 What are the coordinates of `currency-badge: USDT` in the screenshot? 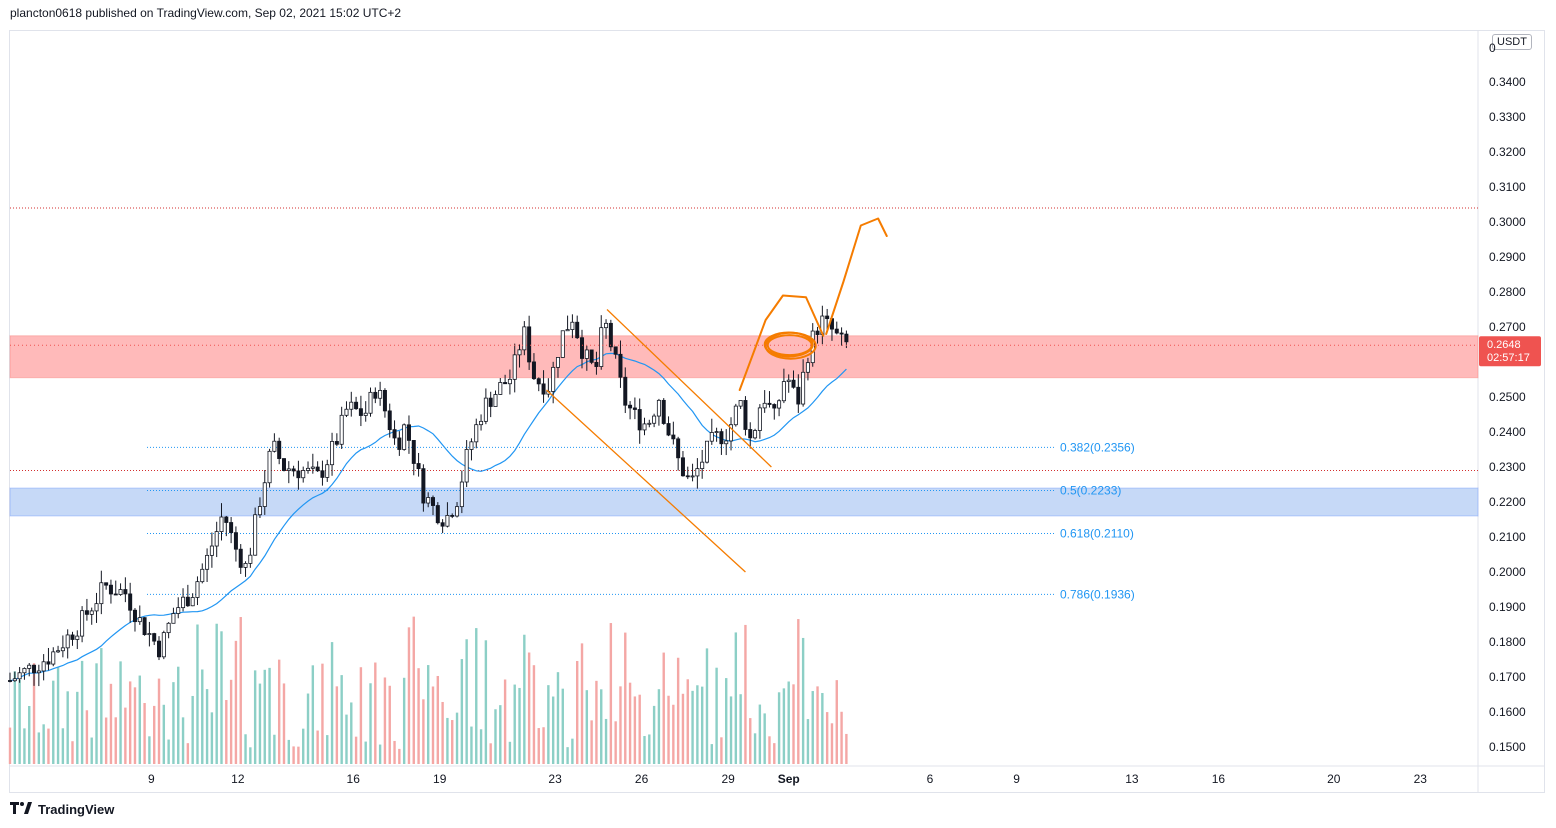 It's located at (1512, 42).